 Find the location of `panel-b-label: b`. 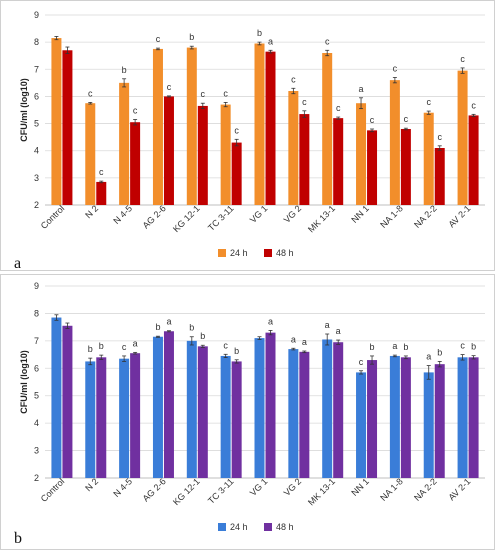

panel-b-label: b is located at coordinates (18, 538).